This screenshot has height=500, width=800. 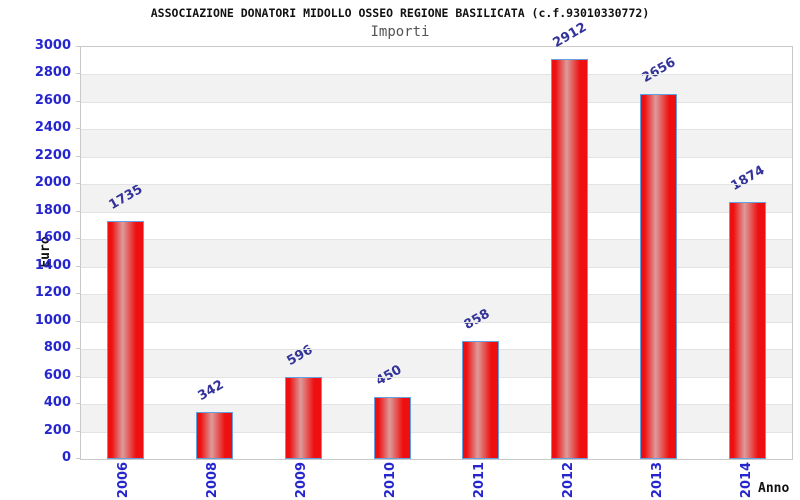 What do you see at coordinates (57, 430) in the screenshot?
I see `y-tick-label: 200` at bounding box center [57, 430].